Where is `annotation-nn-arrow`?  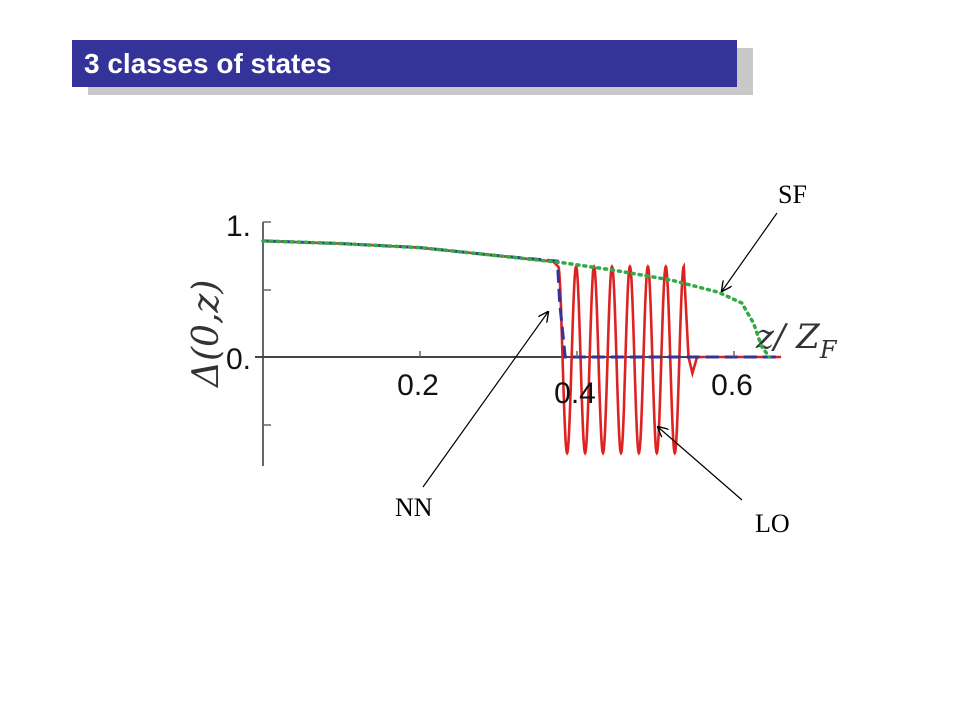
annotation-nn-arrow is located at coordinates (485, 400).